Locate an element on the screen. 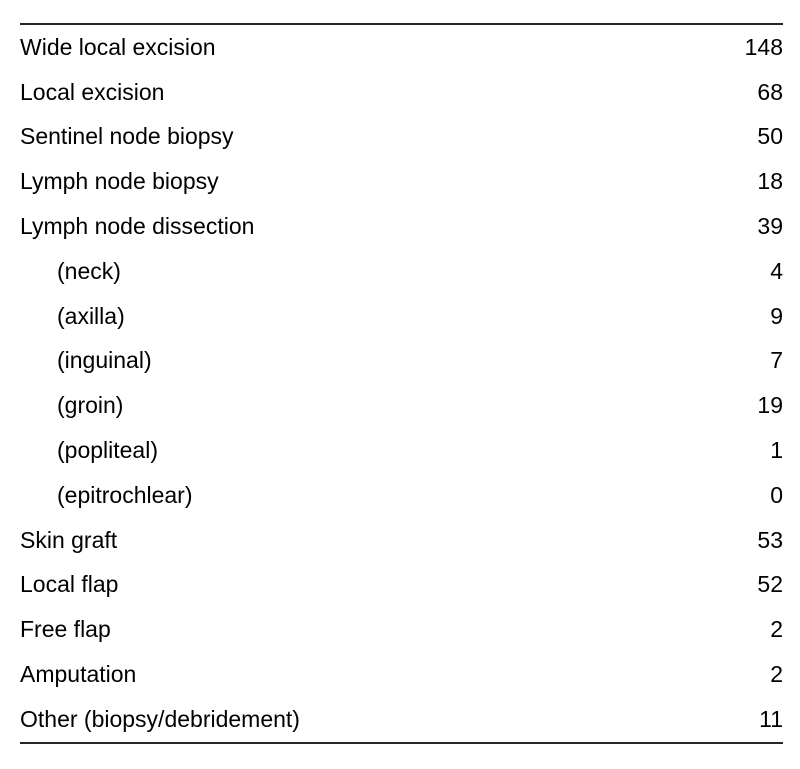 The image size is (800, 769). procedure-count: 18 is located at coordinates (770, 181).